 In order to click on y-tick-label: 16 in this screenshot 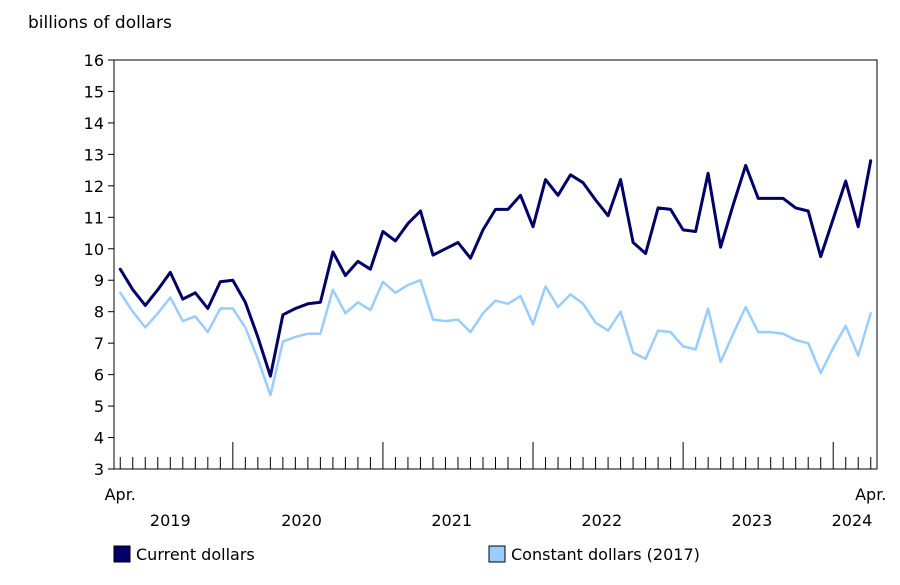, I will do `click(94, 60)`.